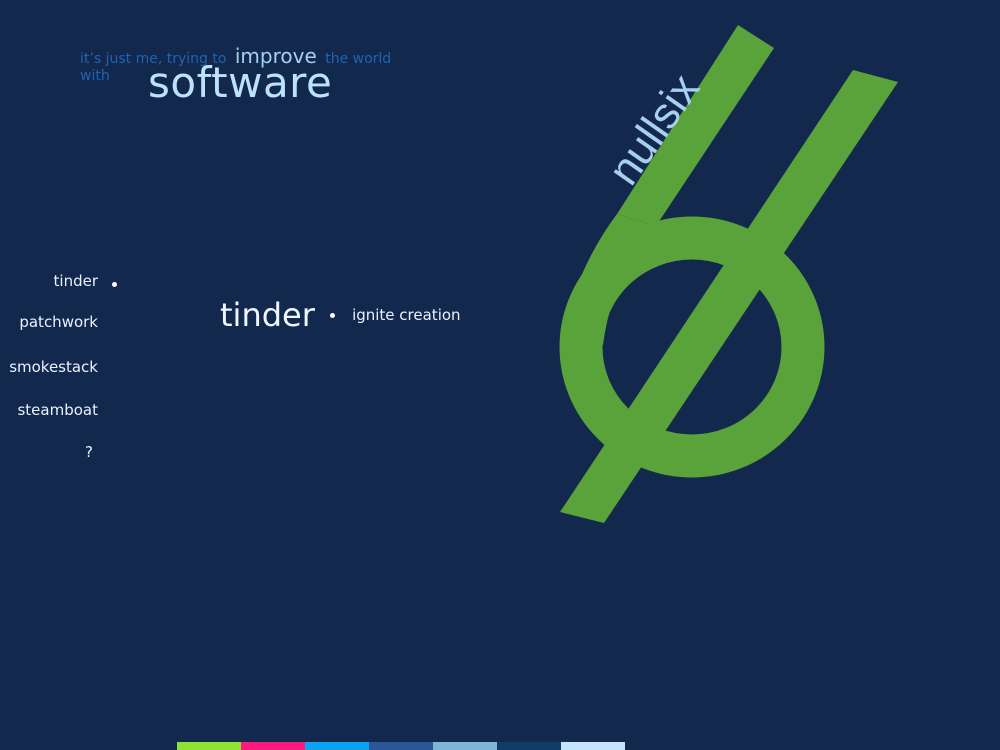 Image resolution: width=1000 pixels, height=750 pixels. What do you see at coordinates (58, 322) in the screenshot?
I see `nav-item-patchwork: patchwork` at bounding box center [58, 322].